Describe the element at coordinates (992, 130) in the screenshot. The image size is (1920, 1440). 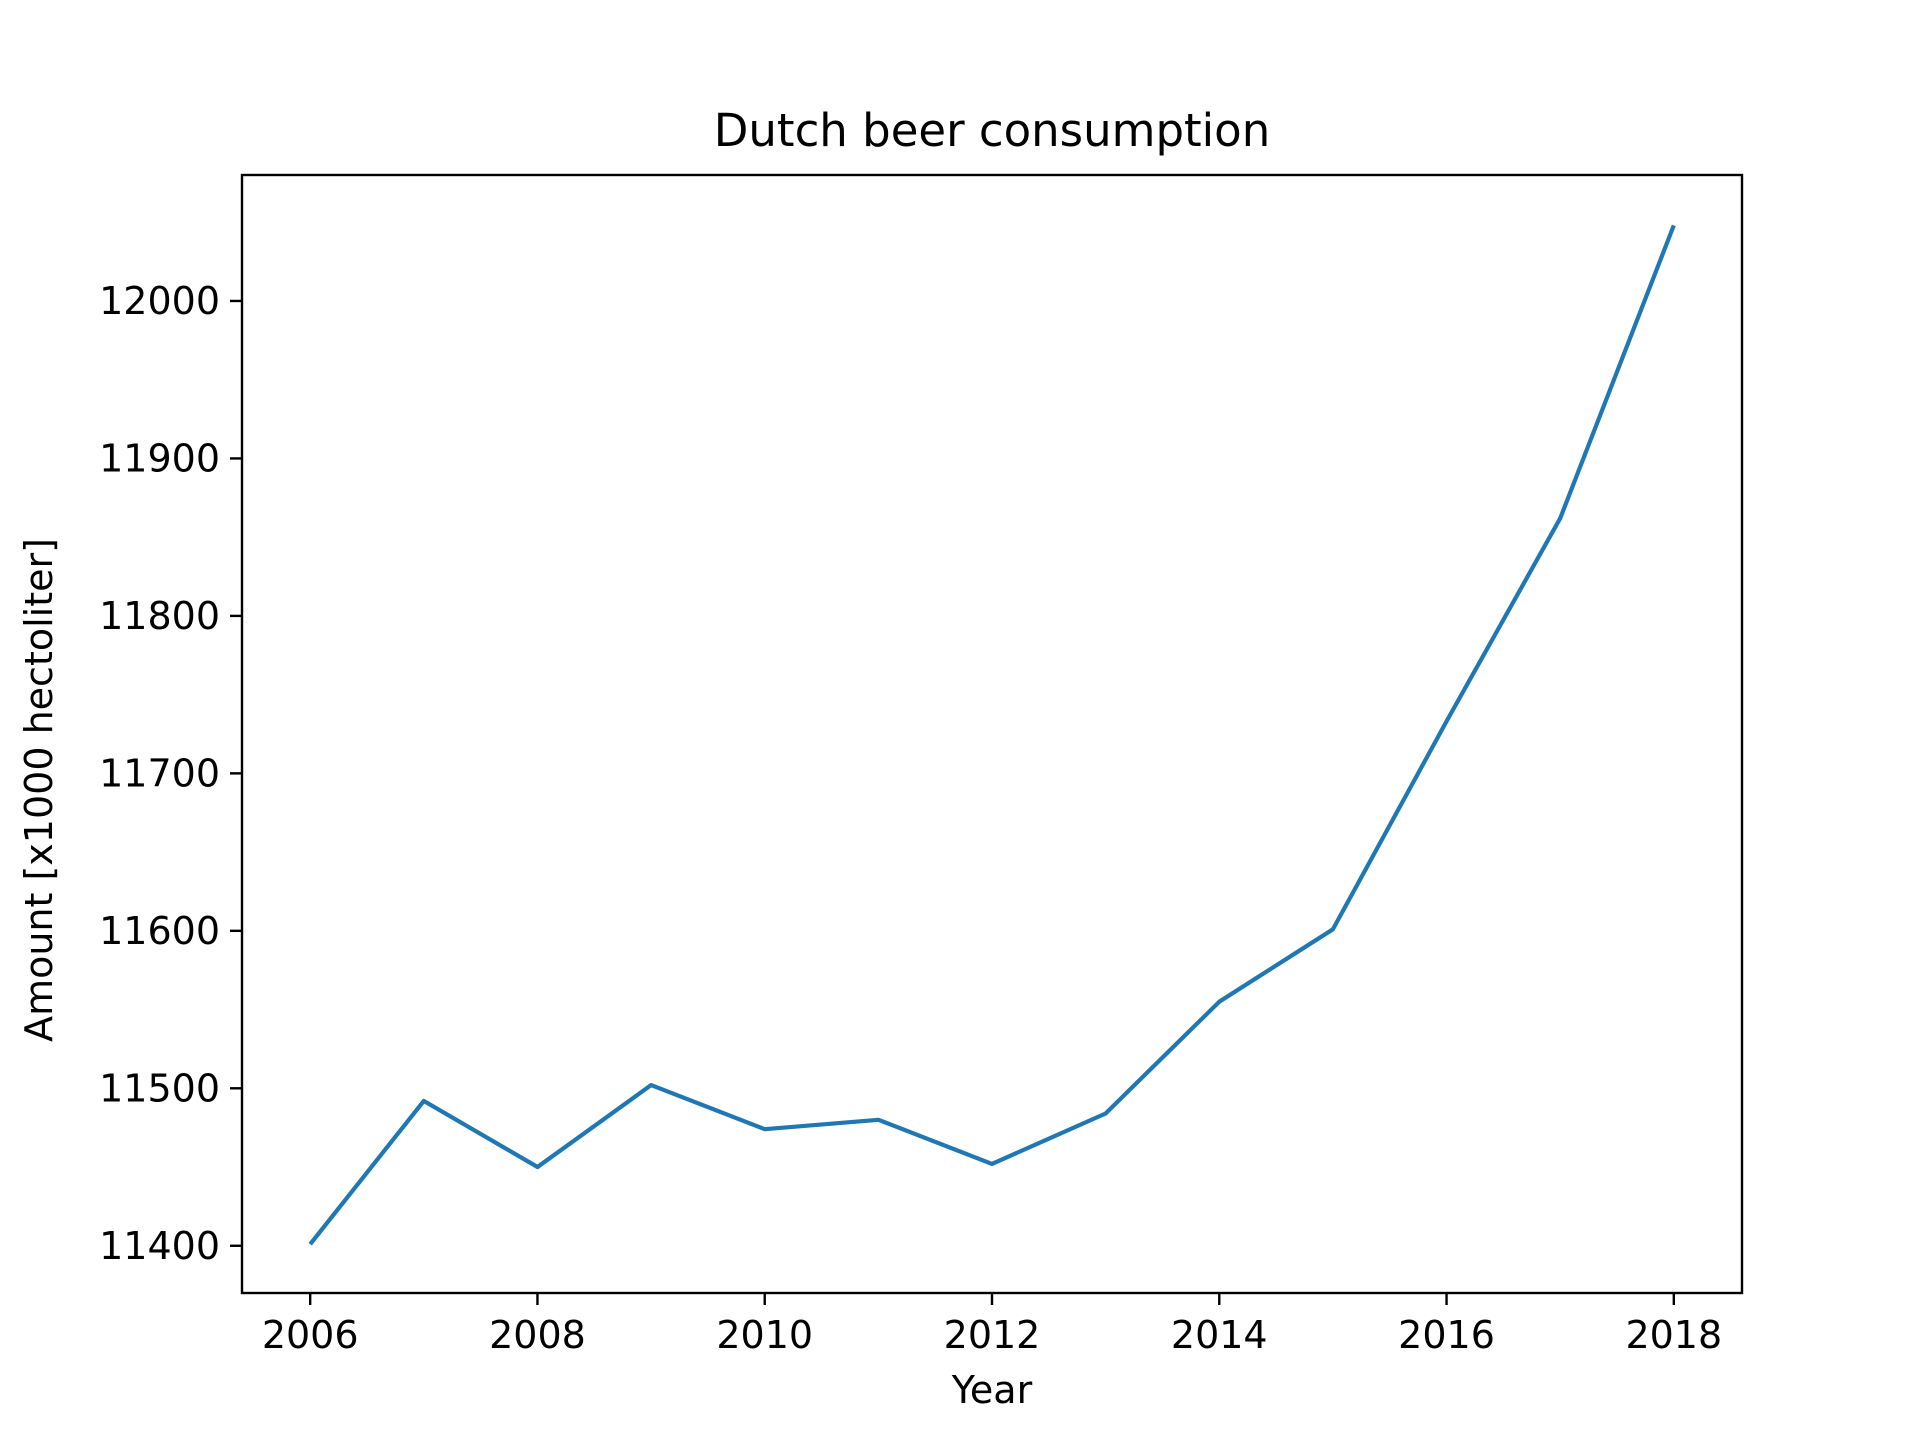
I see `chart-title: Dutch beer consumption` at that location.